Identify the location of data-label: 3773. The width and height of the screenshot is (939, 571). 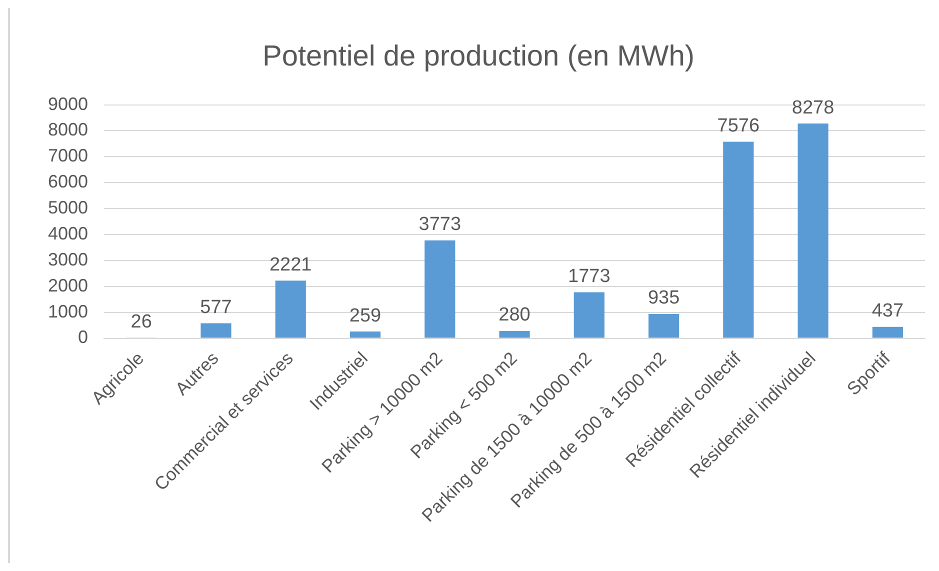
(440, 225).